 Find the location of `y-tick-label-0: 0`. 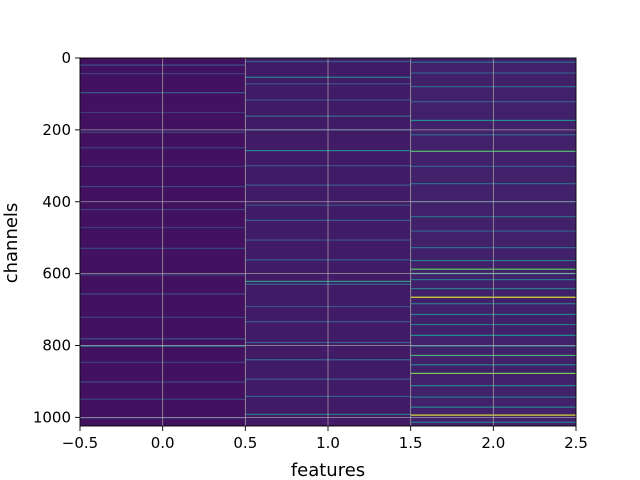

y-tick-label-0: 0 is located at coordinates (66, 58).